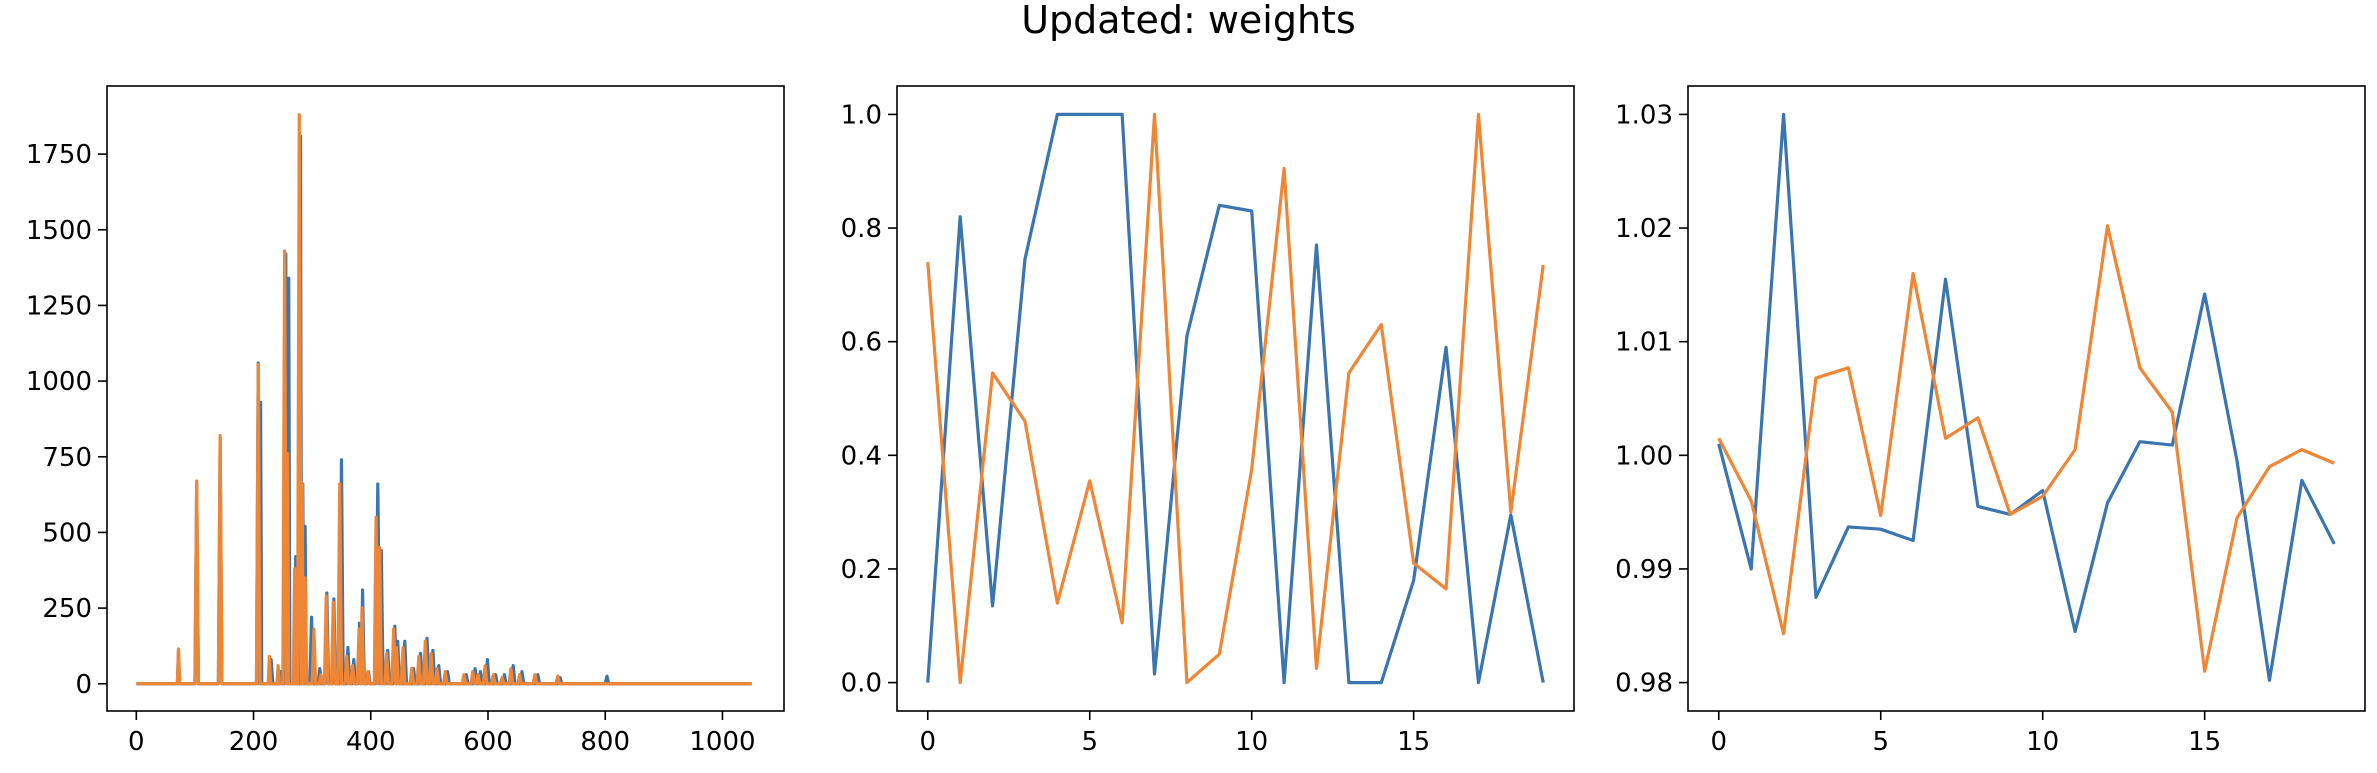  Describe the element at coordinates (1644, 456) in the screenshot. I see `y-tick-label: 1.00` at that location.